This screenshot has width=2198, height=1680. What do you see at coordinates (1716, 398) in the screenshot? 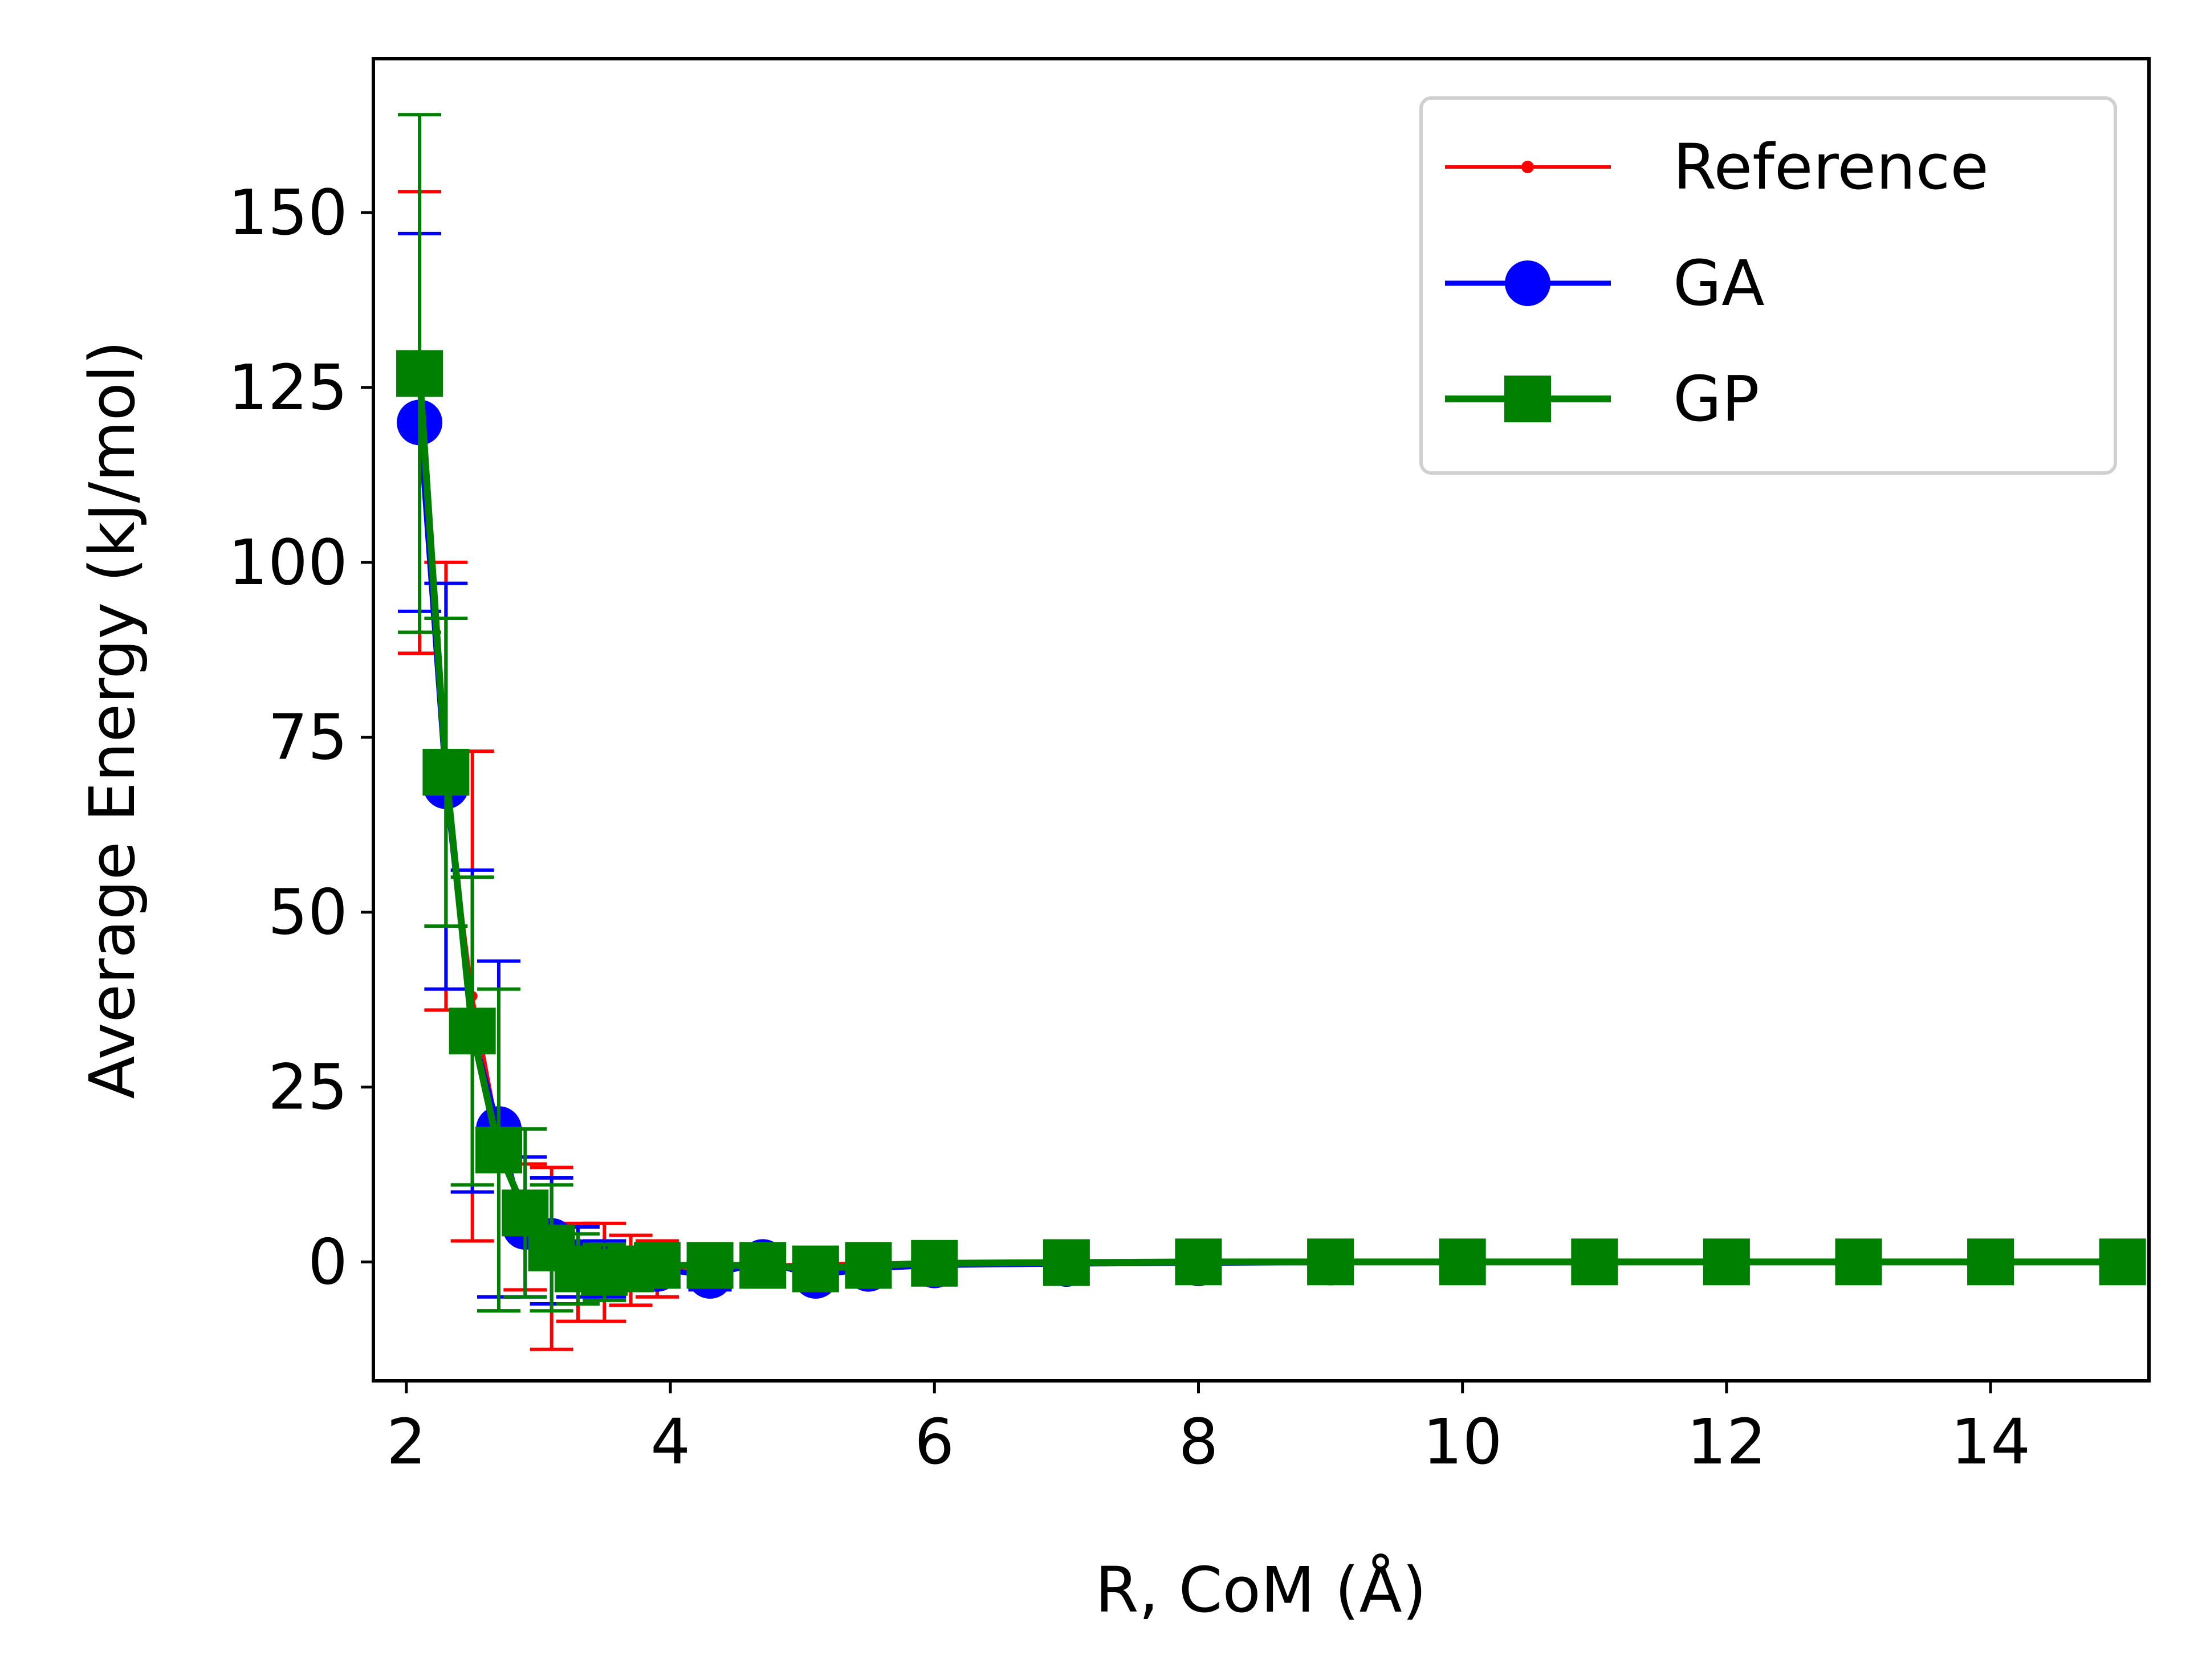
I see `legend-label: GP` at bounding box center [1716, 398].